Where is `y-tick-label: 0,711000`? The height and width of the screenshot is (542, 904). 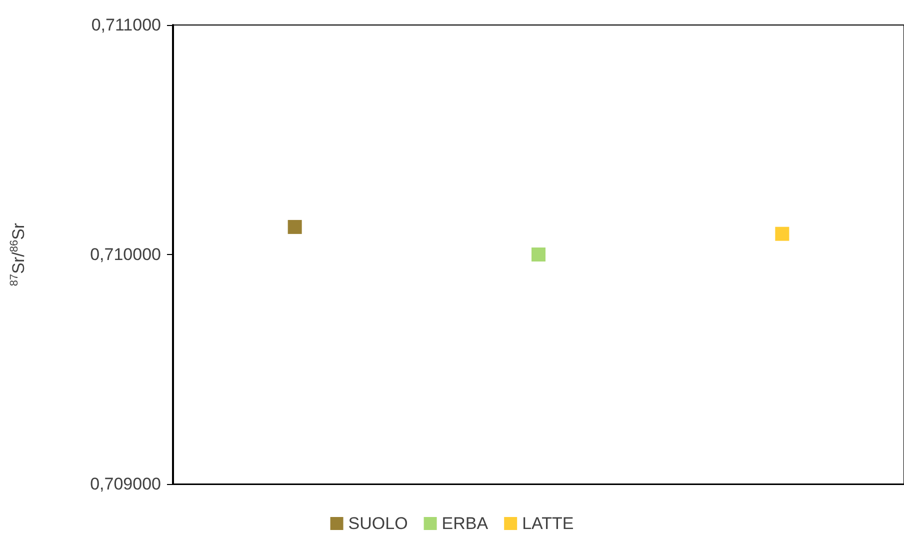
y-tick-label: 0,711000 is located at coordinates (126, 25).